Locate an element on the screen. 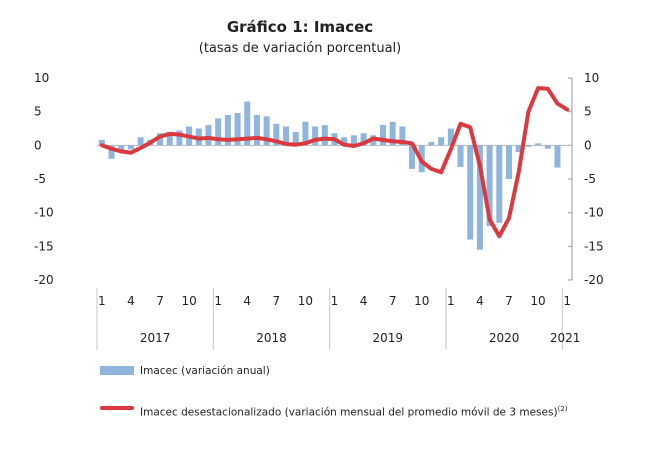 The height and width of the screenshot is (450, 650). y-tick-right: 10 is located at coordinates (591, 78).